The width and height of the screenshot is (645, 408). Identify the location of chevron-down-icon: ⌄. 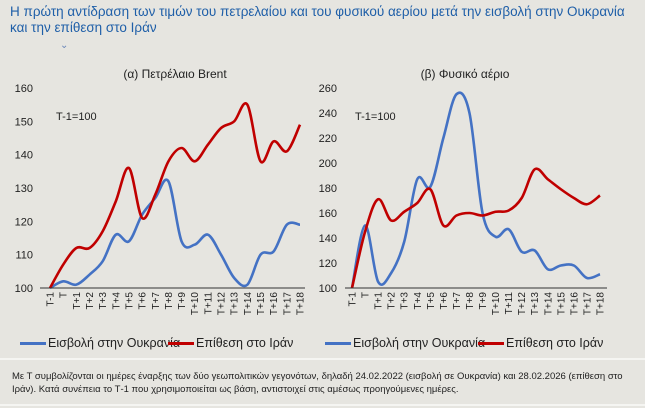
(64, 45).